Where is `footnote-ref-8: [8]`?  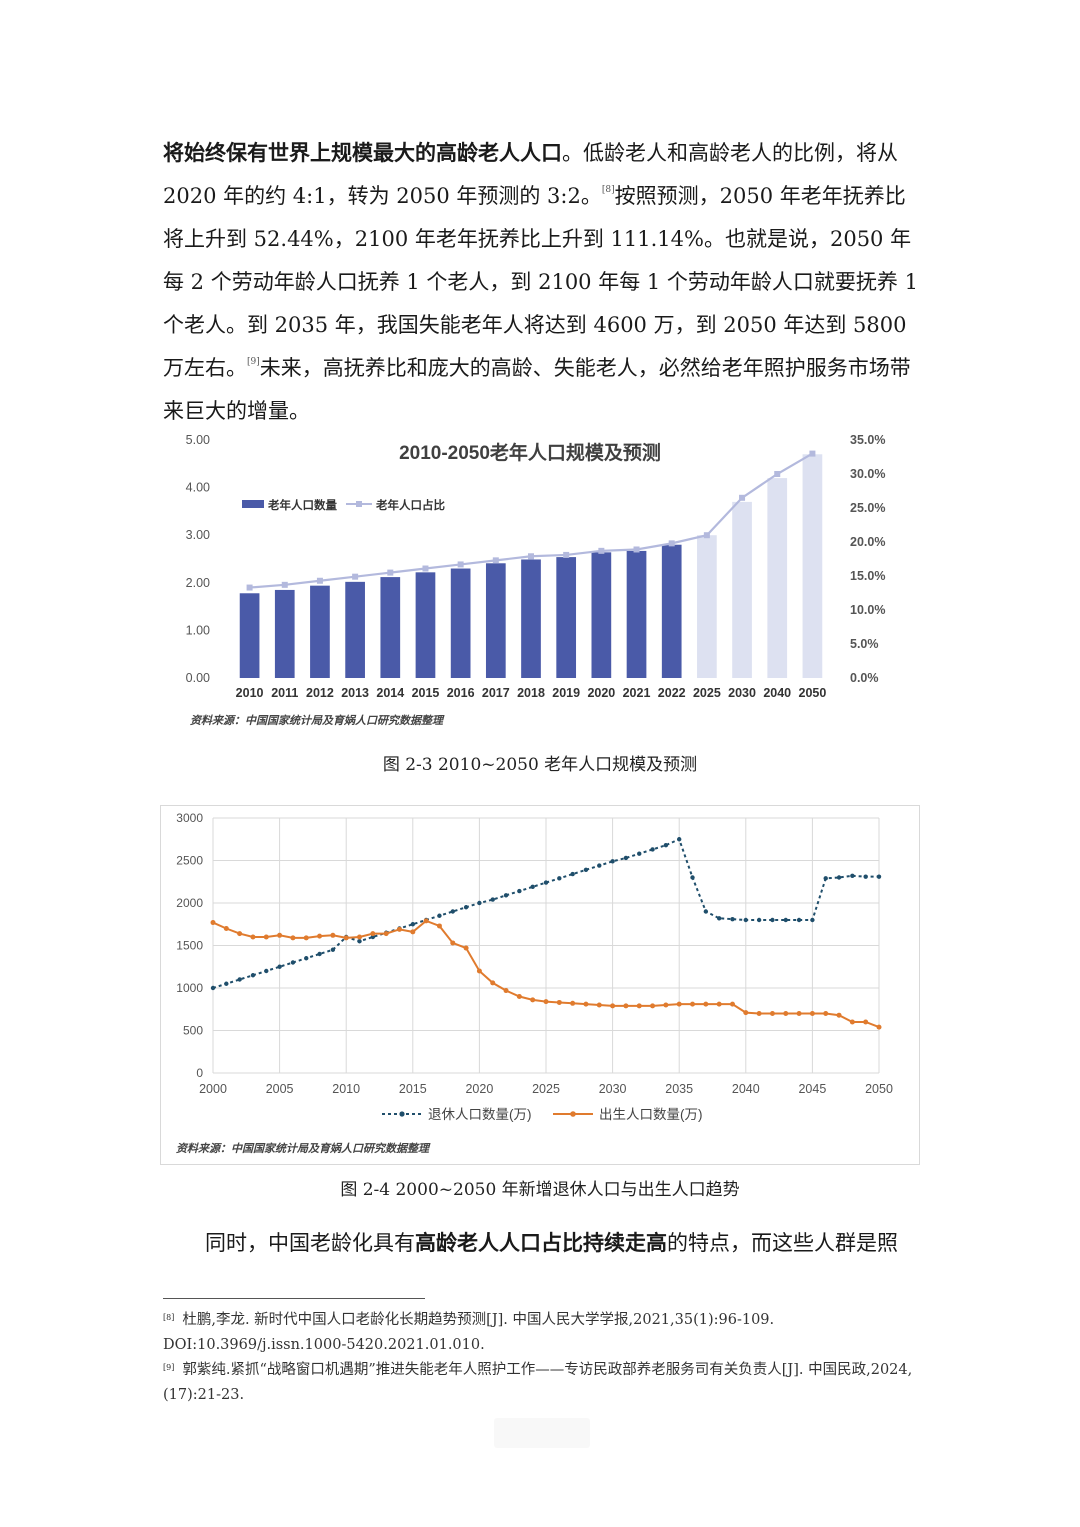 footnote-ref-8: [8] is located at coordinates (608, 190).